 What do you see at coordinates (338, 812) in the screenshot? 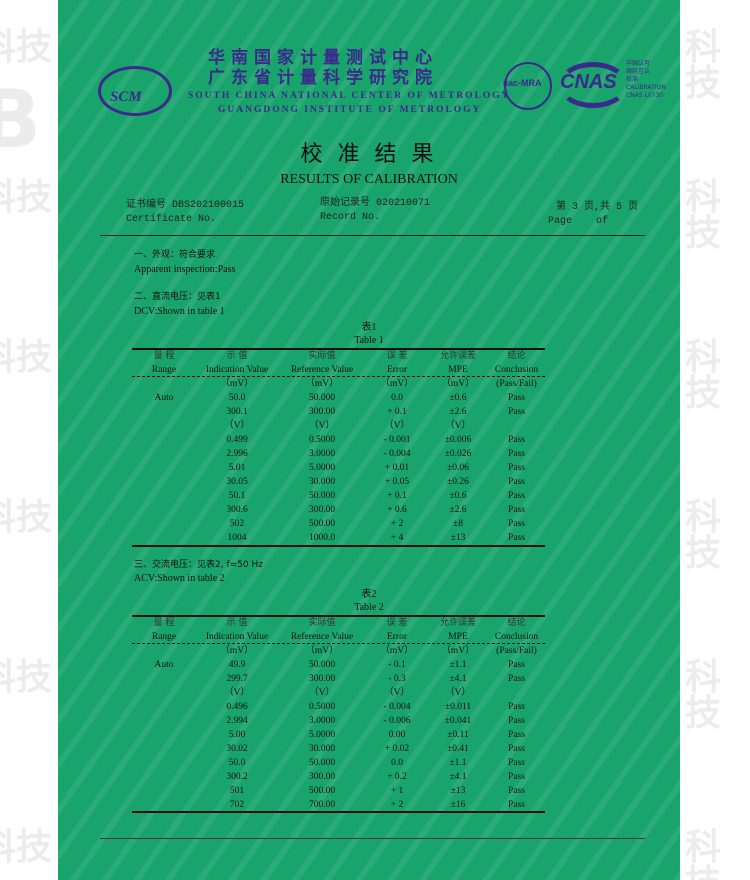
I see `table2-bottom-rule` at bounding box center [338, 812].